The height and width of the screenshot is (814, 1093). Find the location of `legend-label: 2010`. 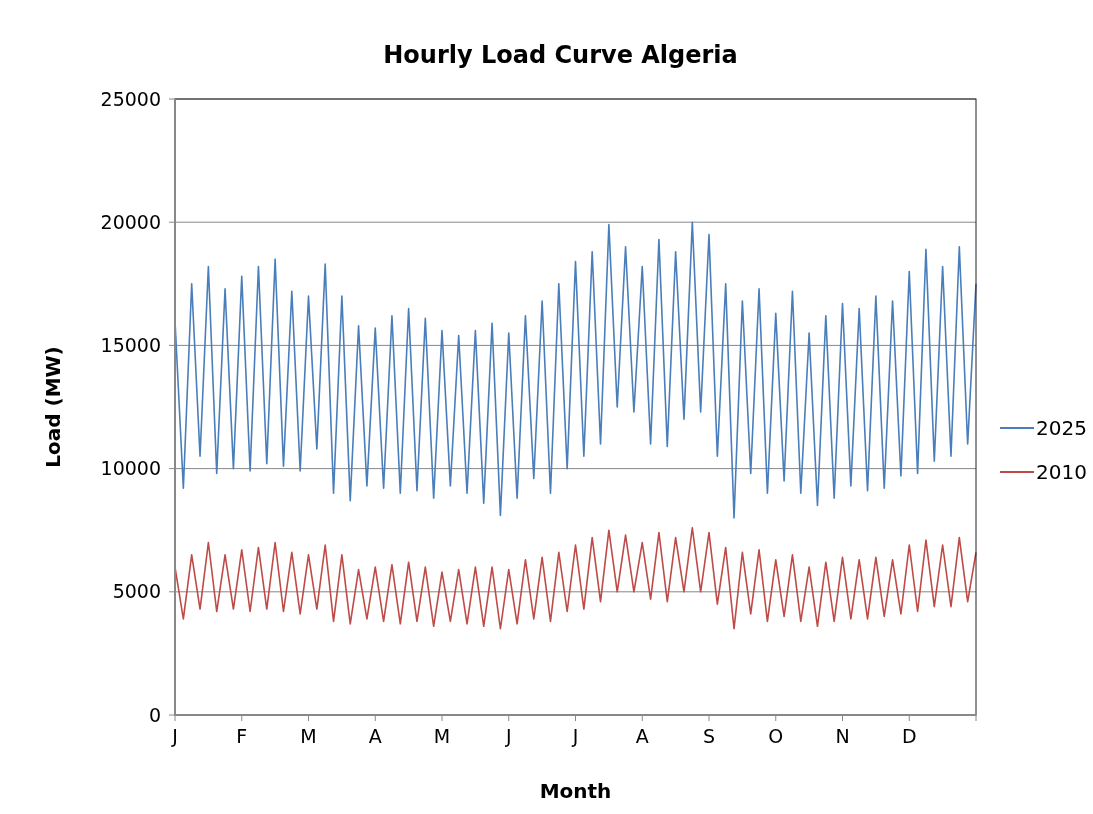

legend-label: 2010 is located at coordinates (1061, 472).